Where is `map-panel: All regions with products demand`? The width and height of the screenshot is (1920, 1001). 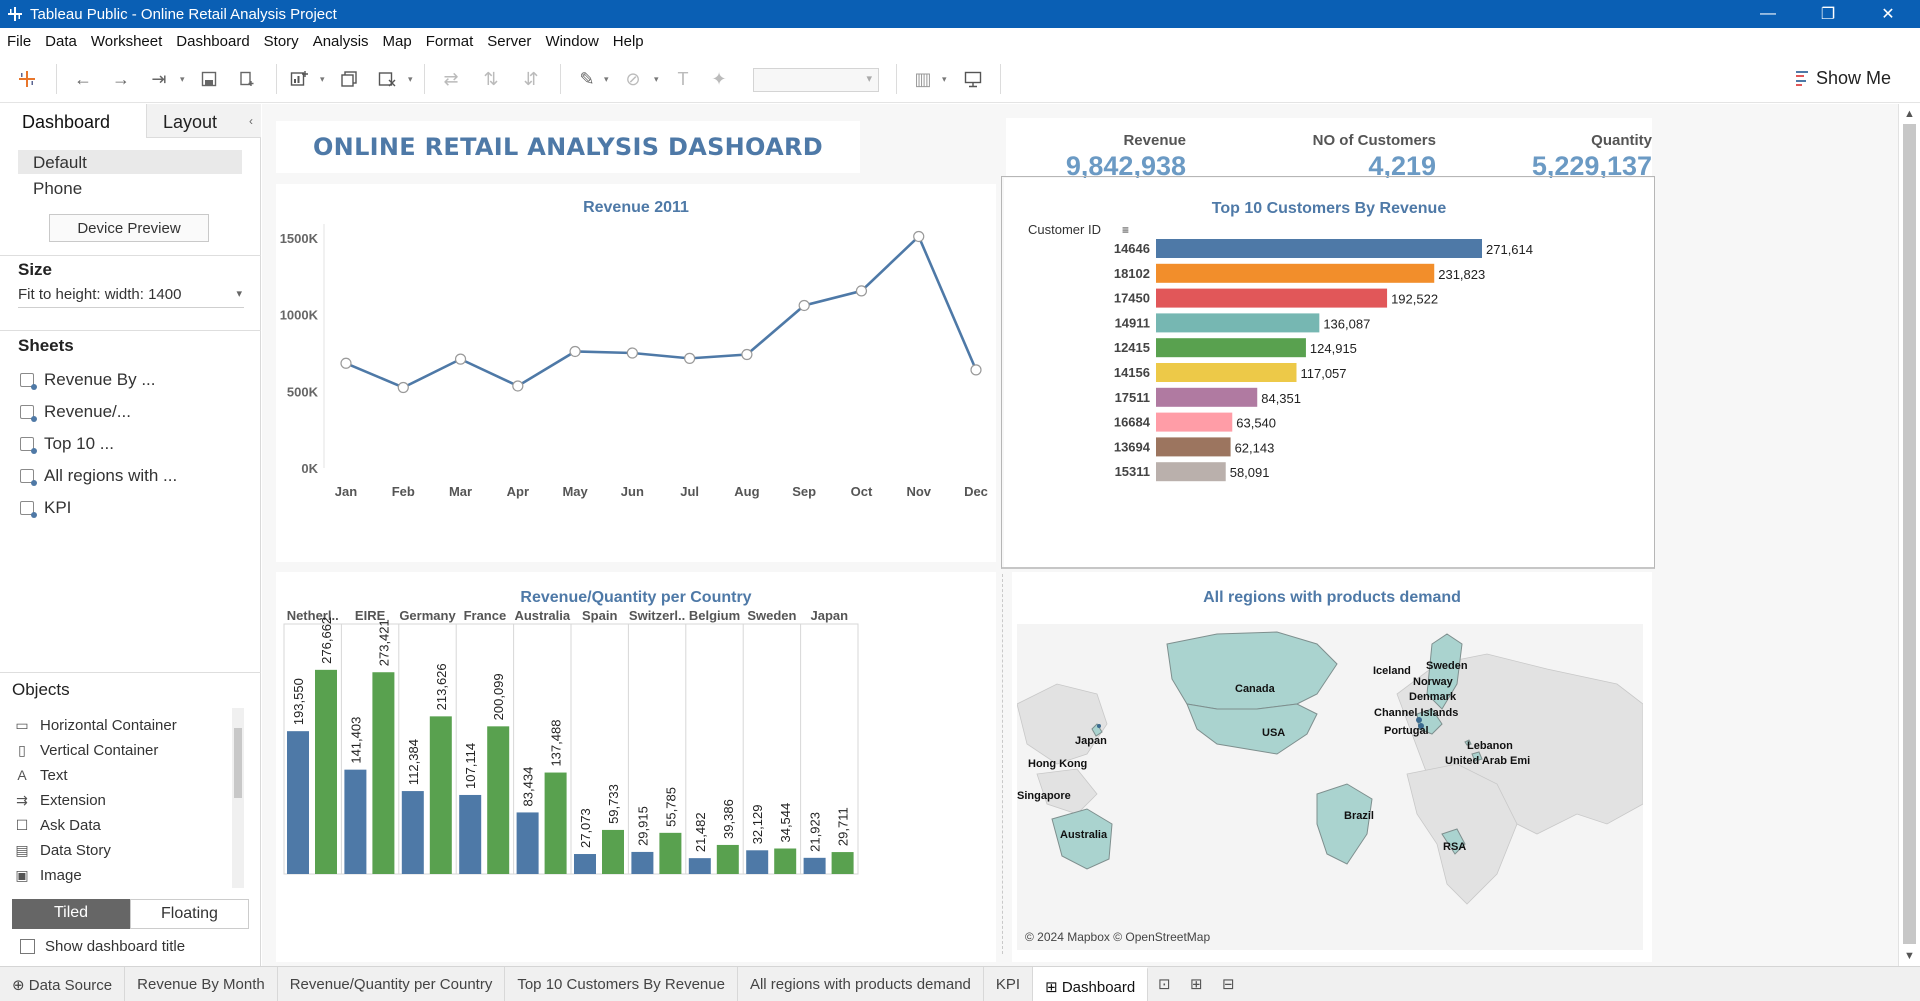 map-panel: All regions with products demand is located at coordinates (1332, 767).